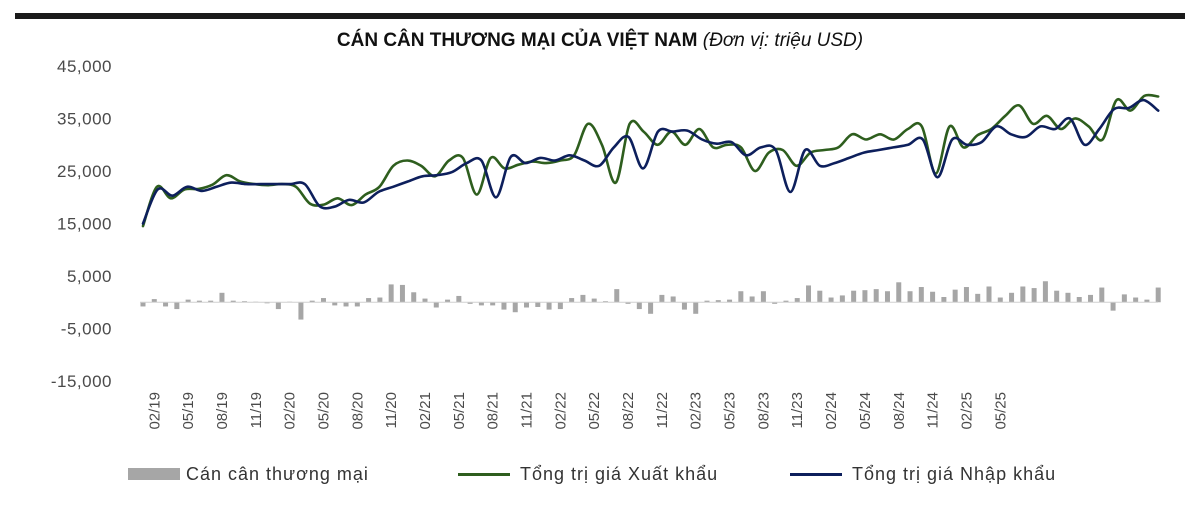  I want to click on x-tick-label: 02/21, so click(425, 411).